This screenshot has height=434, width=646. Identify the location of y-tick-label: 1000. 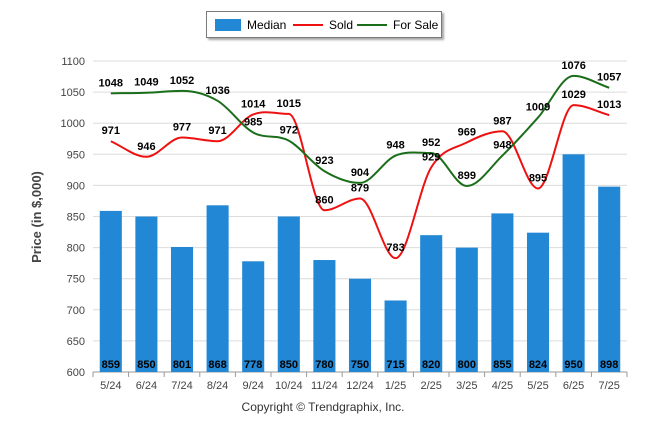
(73, 124).